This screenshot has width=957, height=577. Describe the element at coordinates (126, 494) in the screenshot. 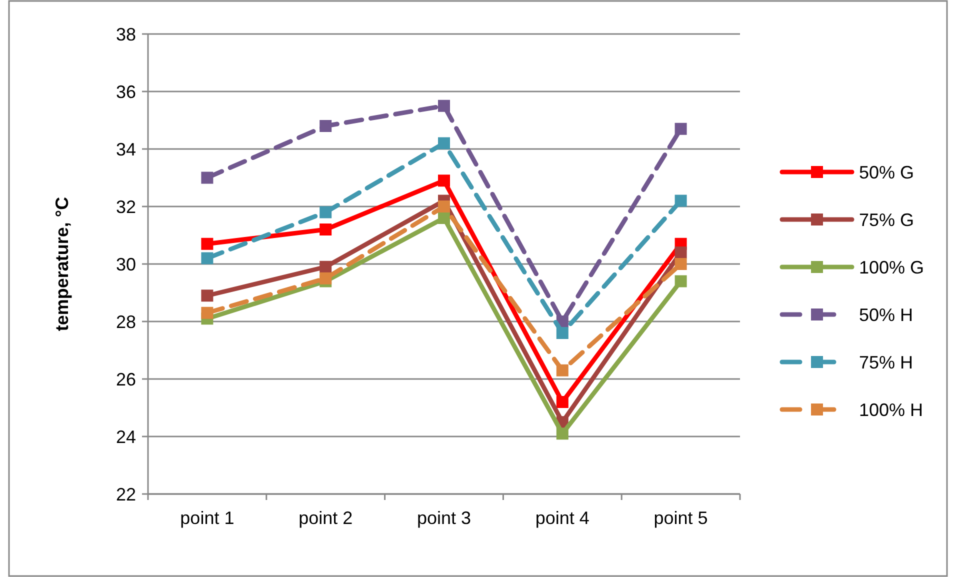

I see `y-tick-label: 22` at that location.